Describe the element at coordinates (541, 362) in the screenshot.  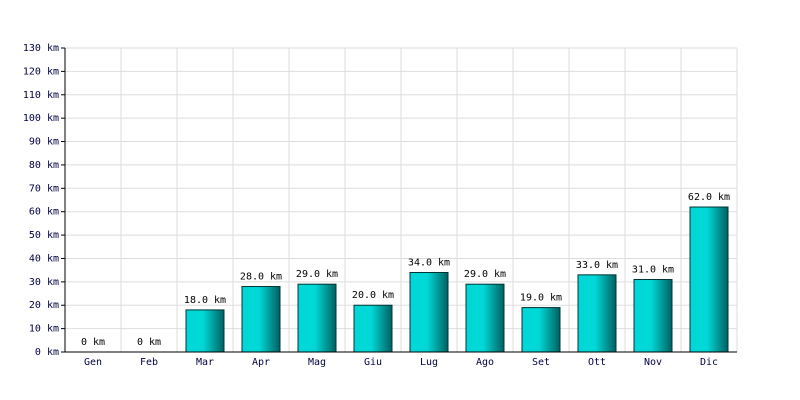
I see `x-tick-label: Set` at that location.